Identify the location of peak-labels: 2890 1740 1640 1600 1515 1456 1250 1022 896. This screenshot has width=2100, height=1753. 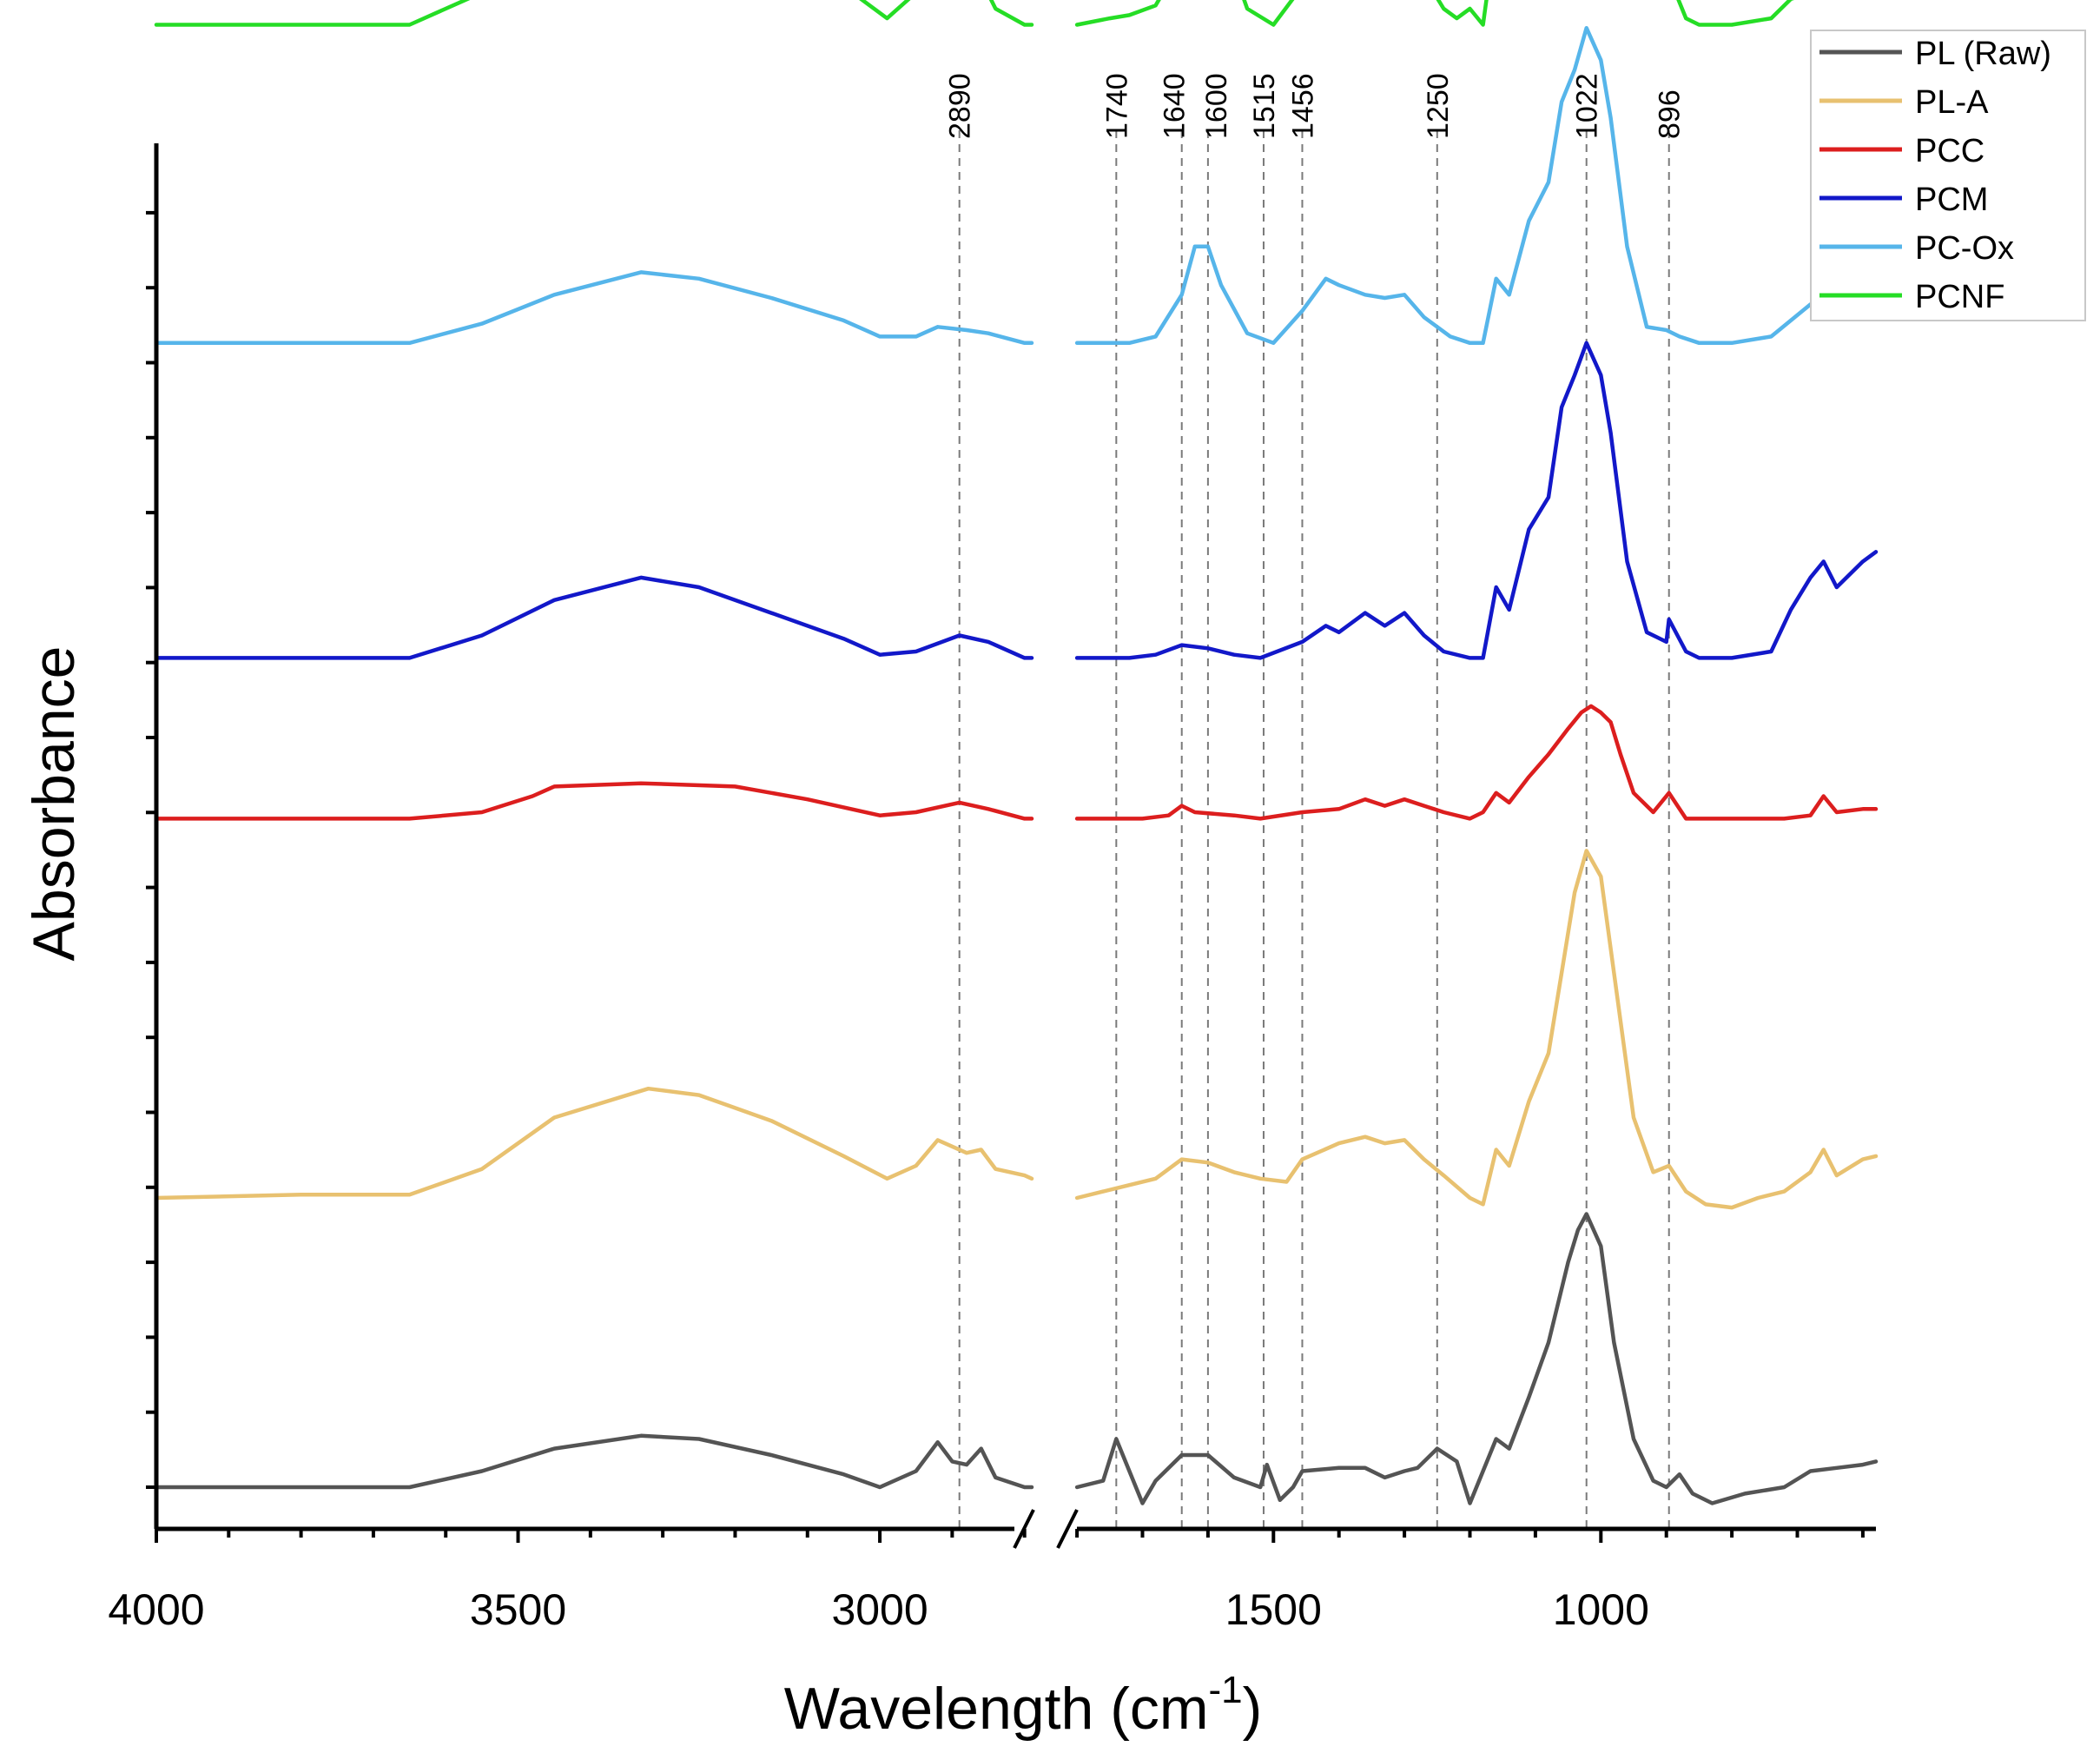
(1315, 106).